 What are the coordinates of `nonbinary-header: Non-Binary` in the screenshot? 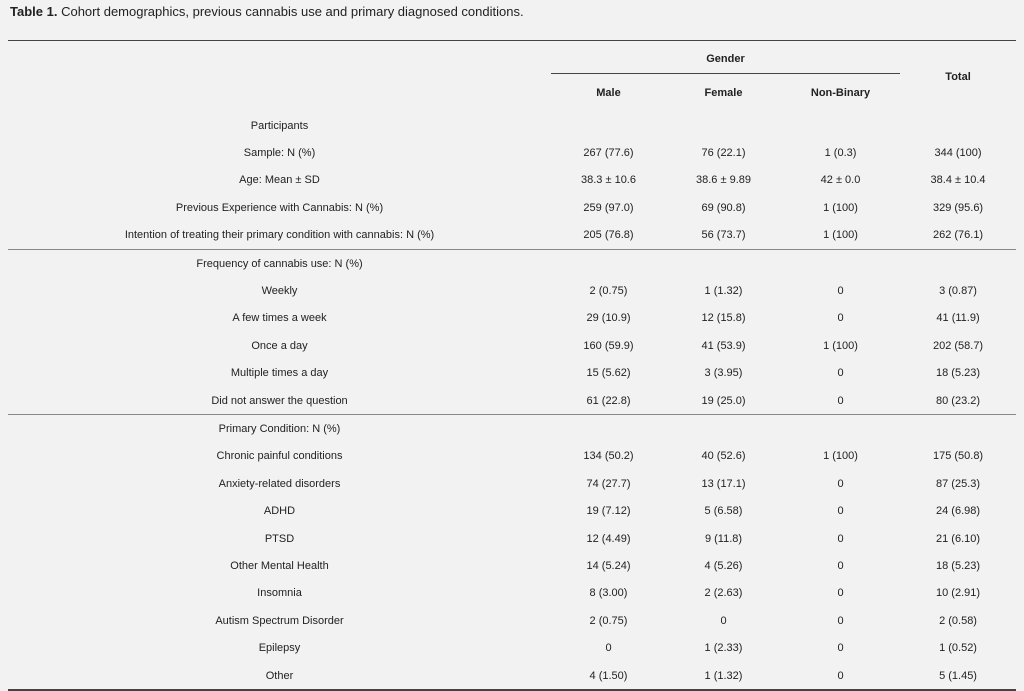 It's located at (840, 93).